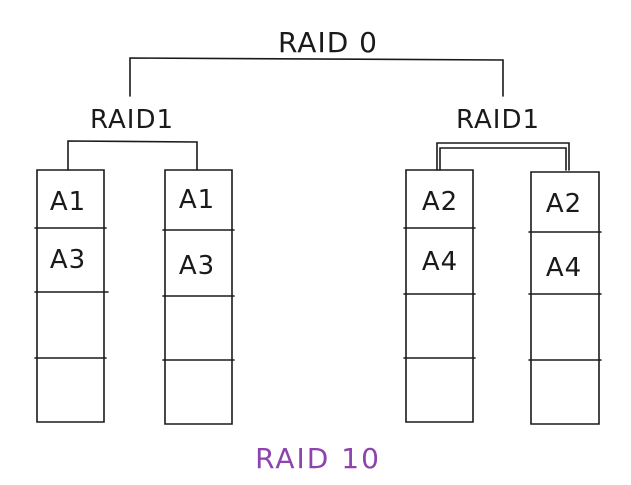 The image size is (631, 485). What do you see at coordinates (71, 296) in the screenshot?
I see `disk-stack-left-1: A1 A3` at bounding box center [71, 296].